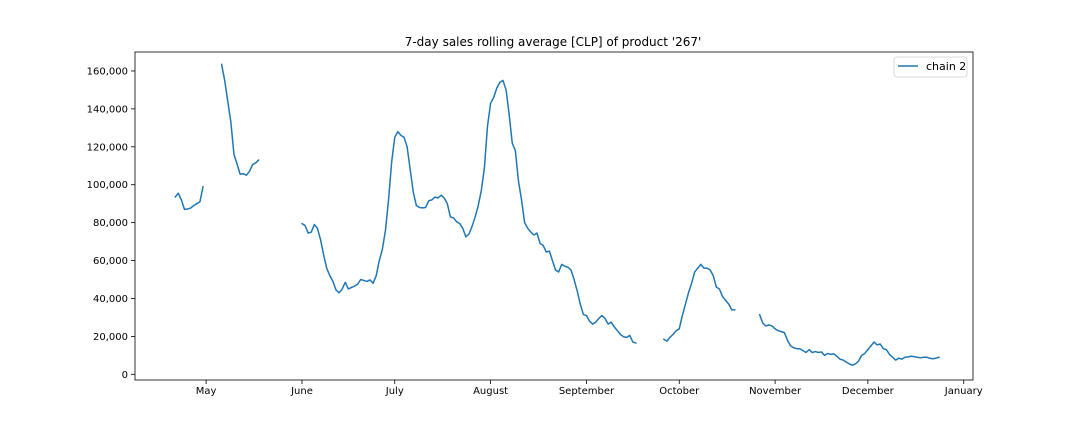  I want to click on x-tick-label: October, so click(679, 391).